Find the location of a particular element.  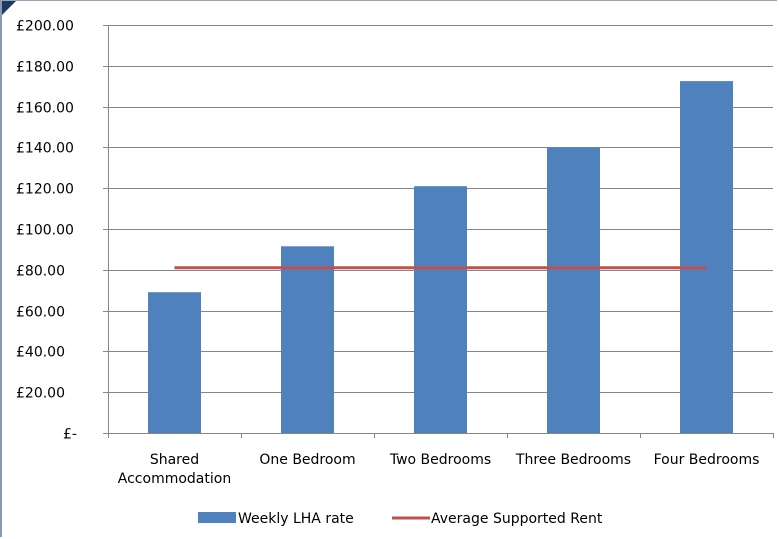

y-tick-label: £- is located at coordinates (70, 435).